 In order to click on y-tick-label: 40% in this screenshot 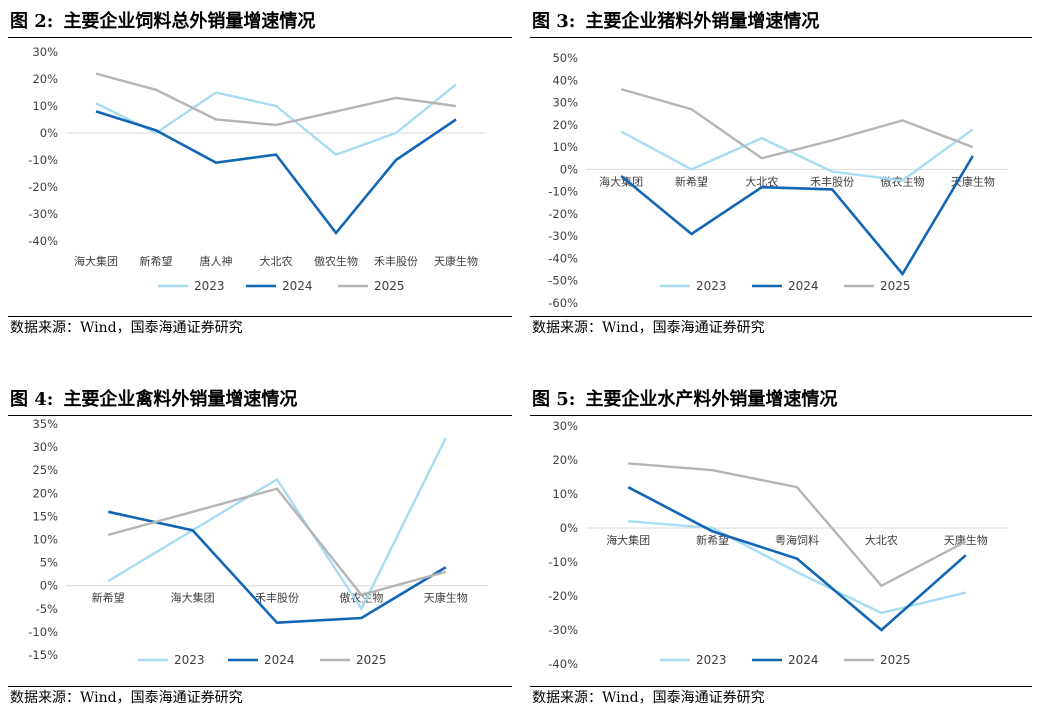, I will do `click(565, 80)`.